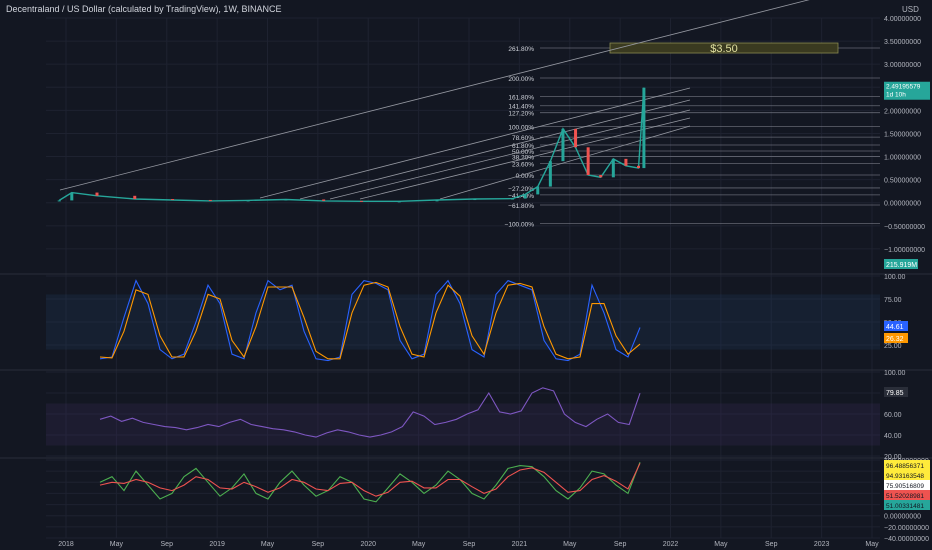 This screenshot has width=932, height=550. What do you see at coordinates (901, 264) in the screenshot?
I see `volume-label-box` at bounding box center [901, 264].